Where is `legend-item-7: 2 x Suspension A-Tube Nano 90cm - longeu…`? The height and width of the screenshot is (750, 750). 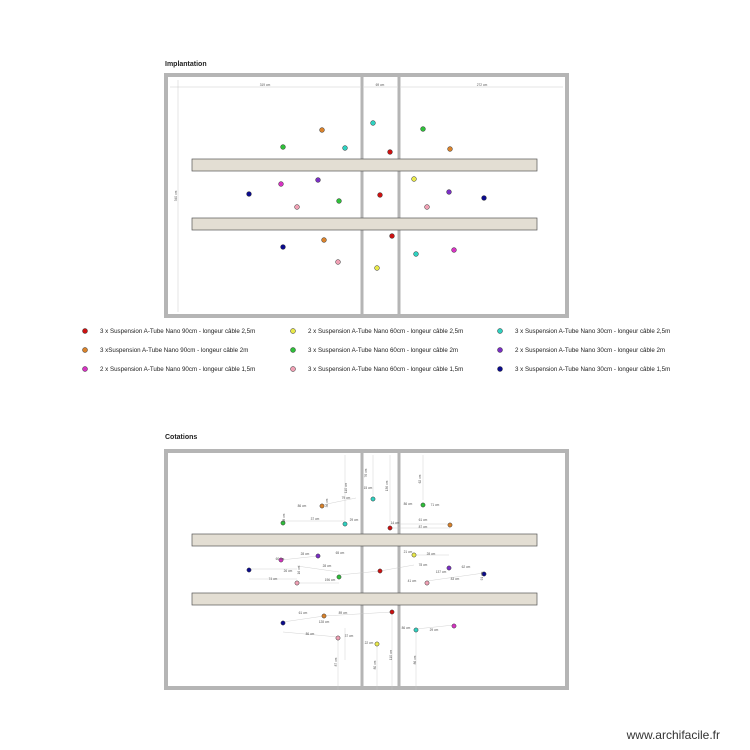
legend-item-7: 2 x Suspension A-Tube Nano 90cm - longeu… is located at coordinates (168, 369).